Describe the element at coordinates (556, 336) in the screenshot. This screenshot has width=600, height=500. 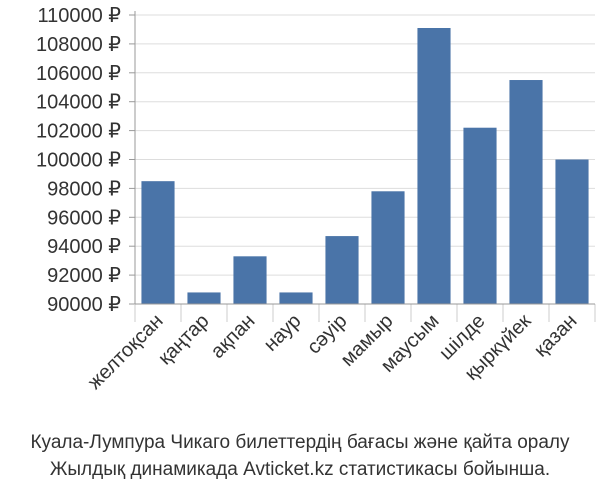
I see `x-tick-label: қазан` at that location.